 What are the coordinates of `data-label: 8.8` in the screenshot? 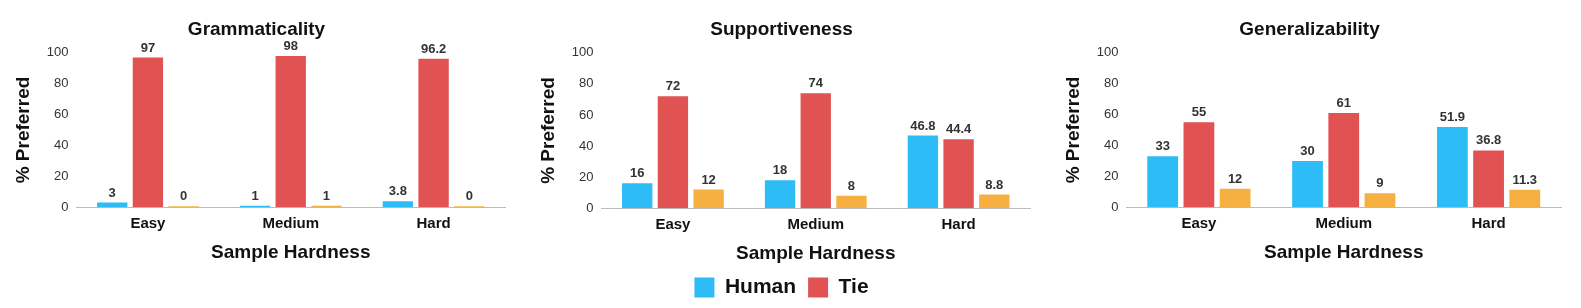 It's located at (994, 184).